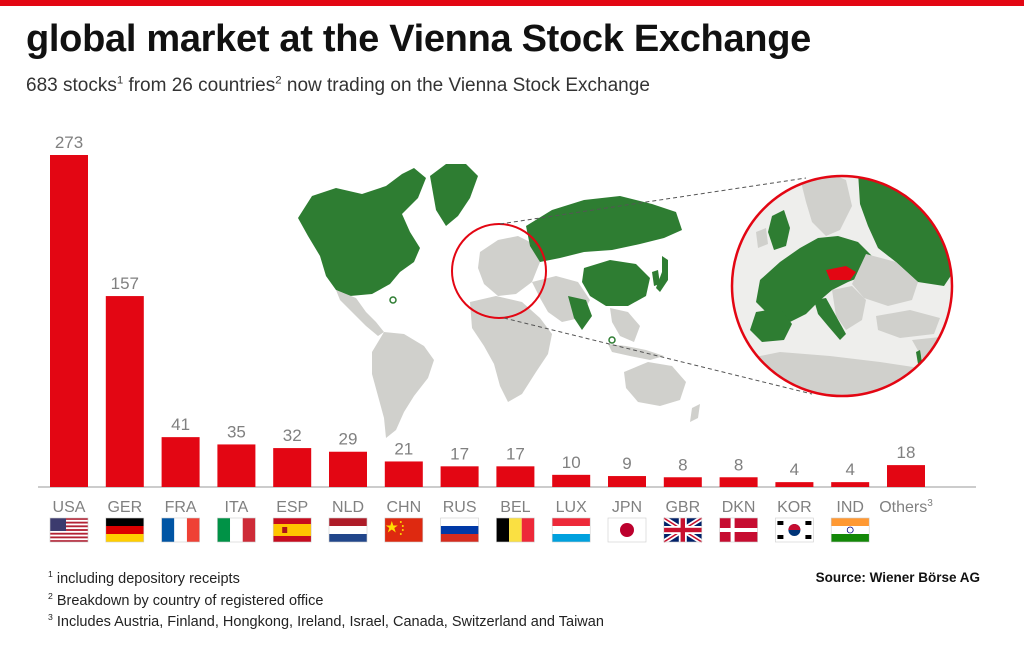 The height and width of the screenshot is (648, 1024). Describe the element at coordinates (512, 3) in the screenshot. I see `top-accent-bar` at that location.